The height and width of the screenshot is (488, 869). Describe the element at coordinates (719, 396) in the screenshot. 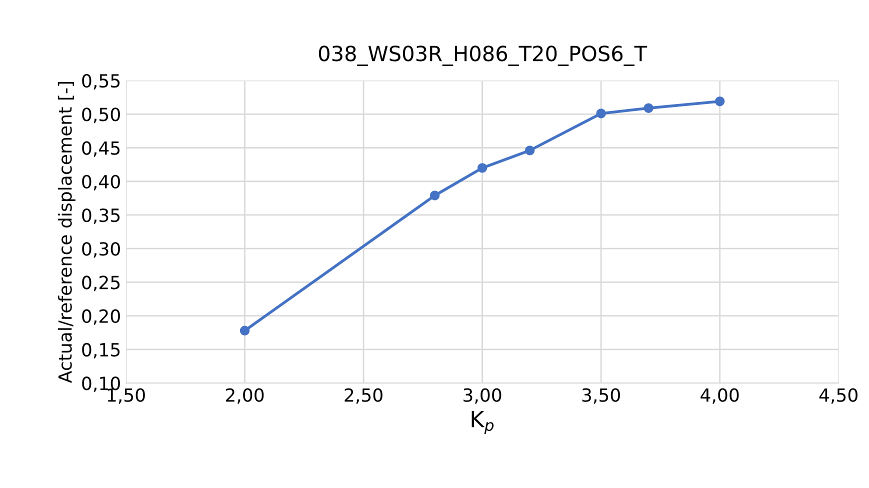

I see `x-tick-label: 4,00` at that location.